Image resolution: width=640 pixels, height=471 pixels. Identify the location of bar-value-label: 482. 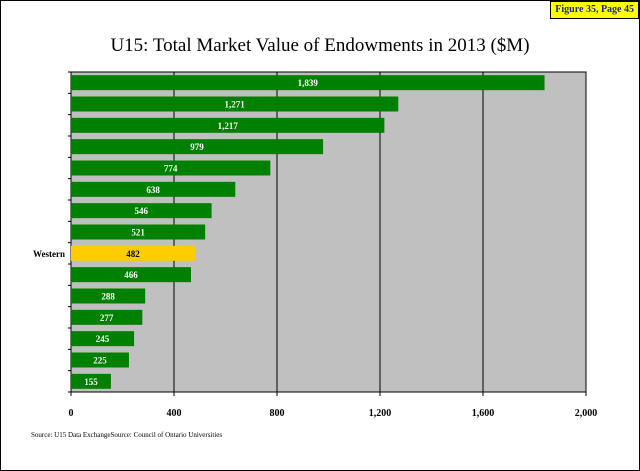
(133, 254).